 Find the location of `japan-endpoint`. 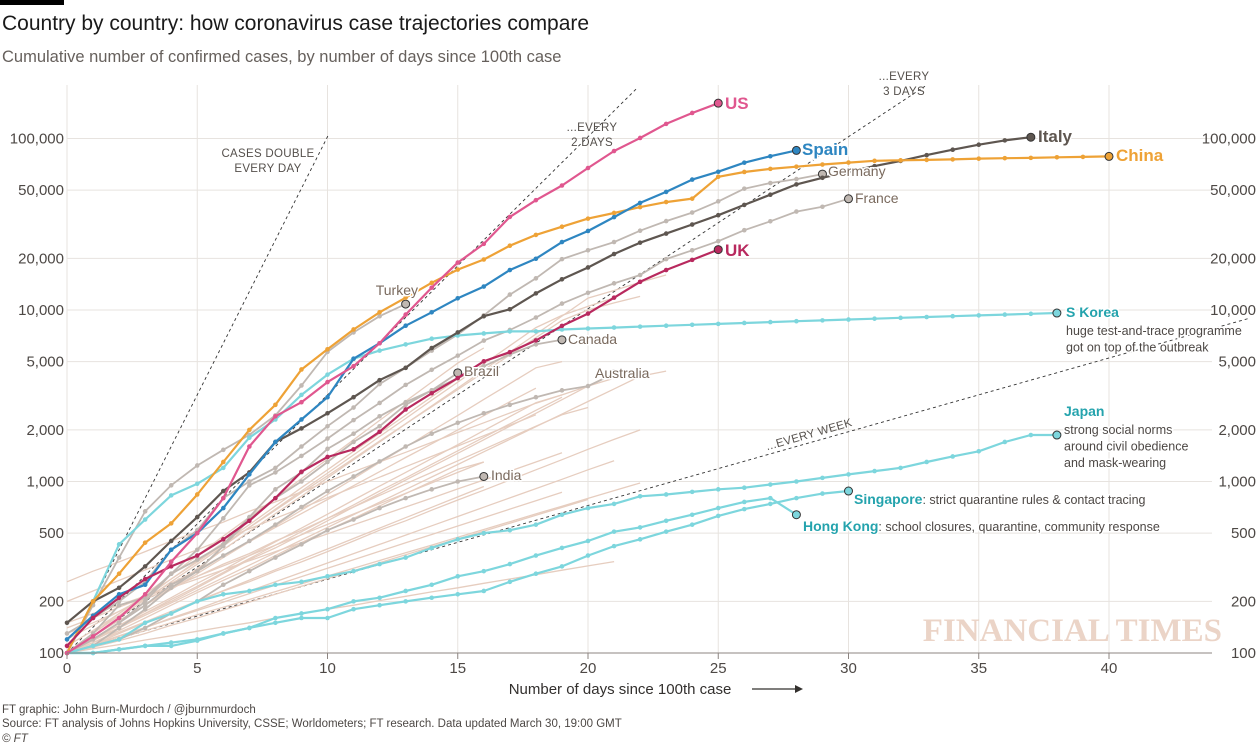

japan-endpoint is located at coordinates (1057, 435).